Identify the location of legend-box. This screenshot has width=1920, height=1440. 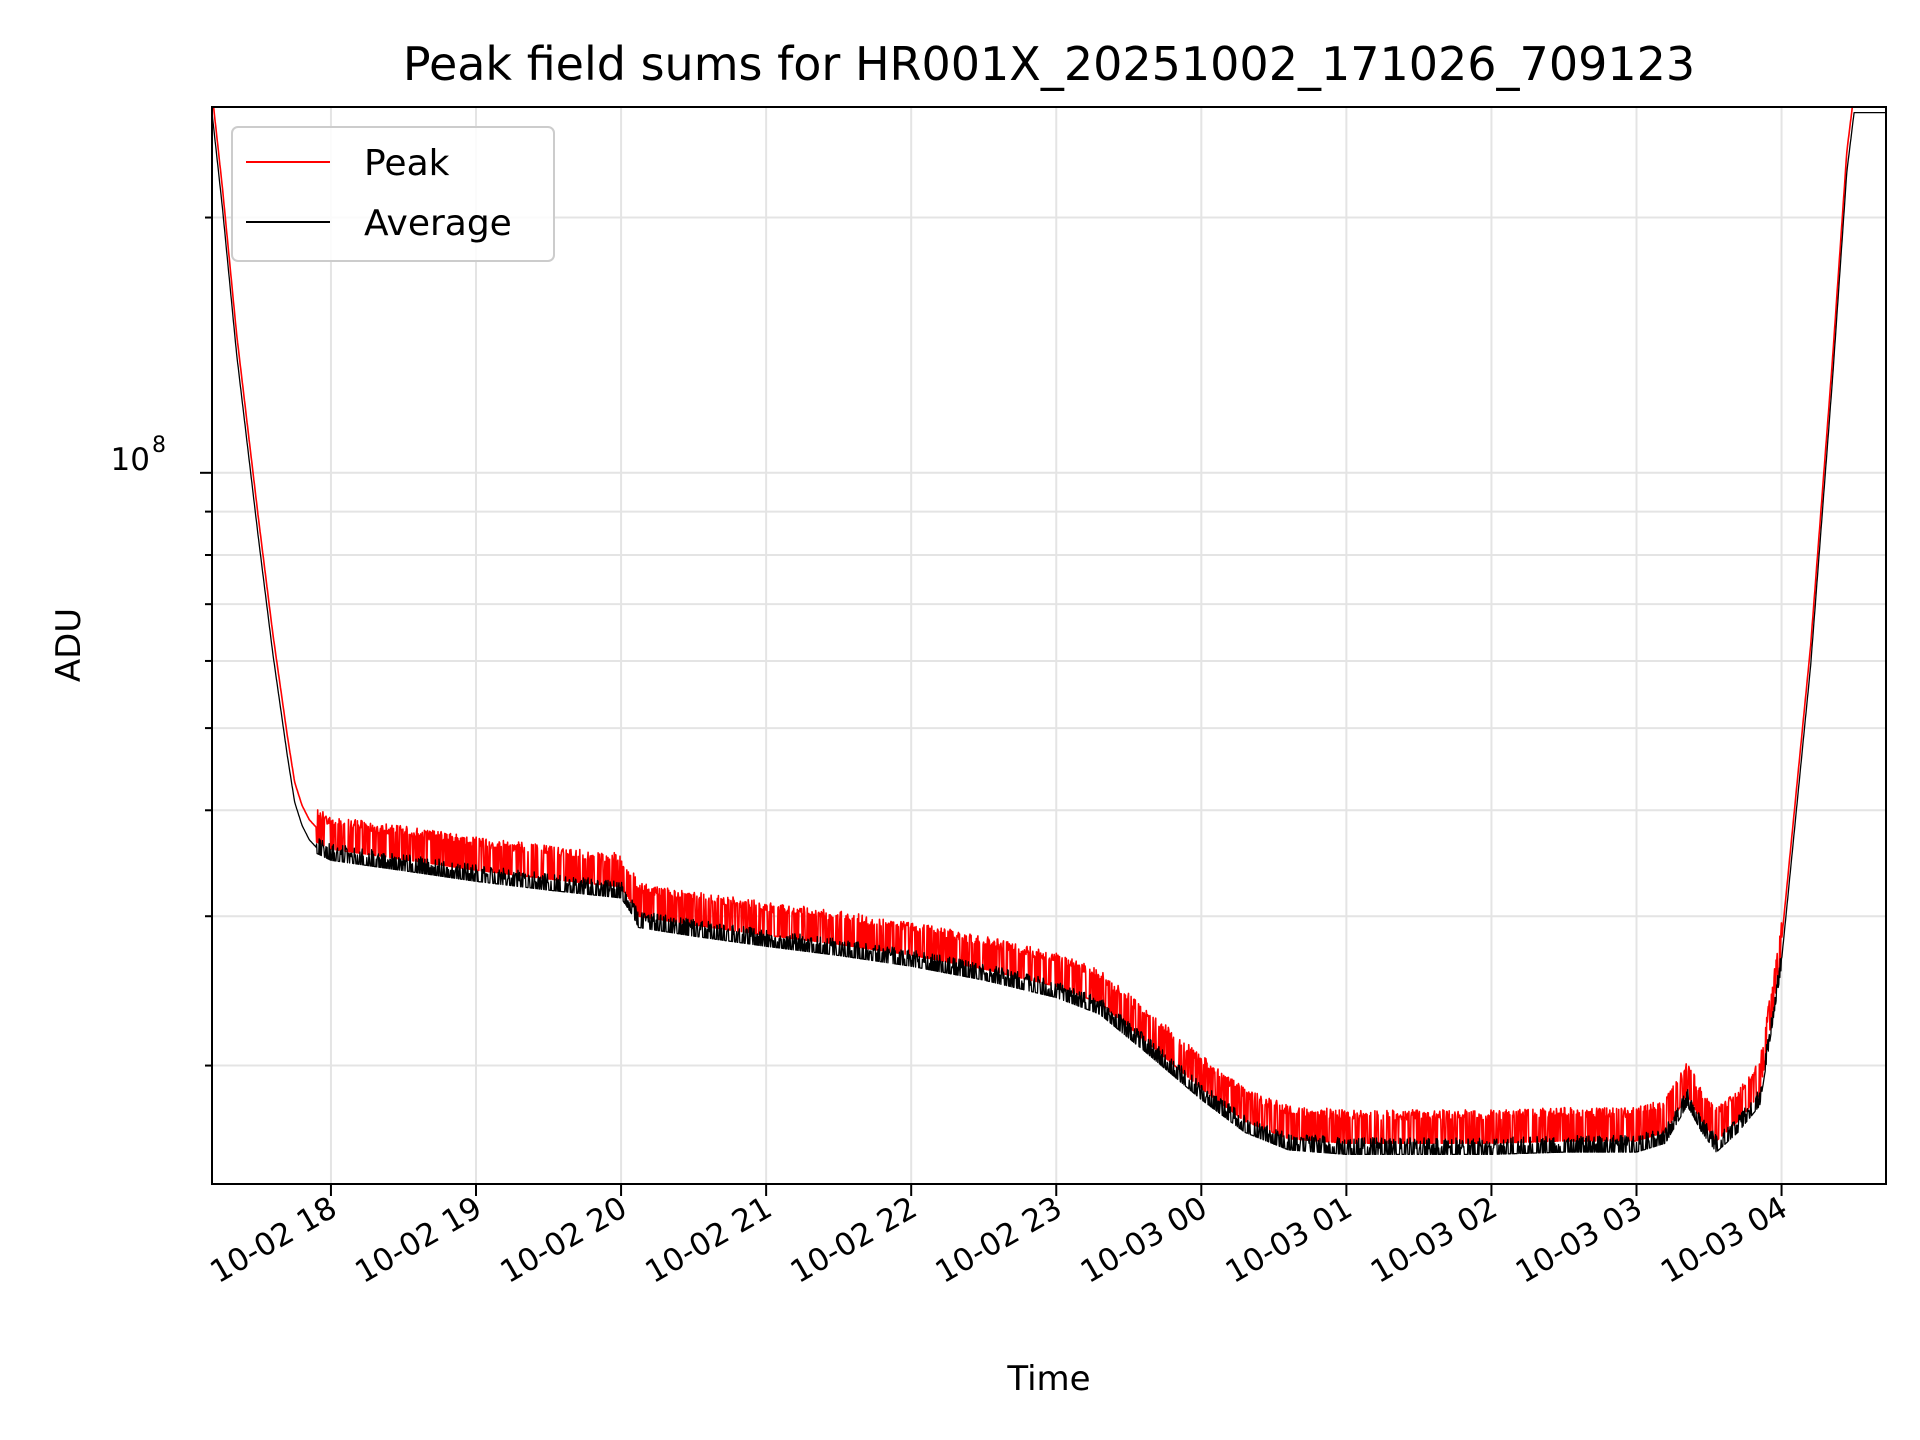
(393, 194).